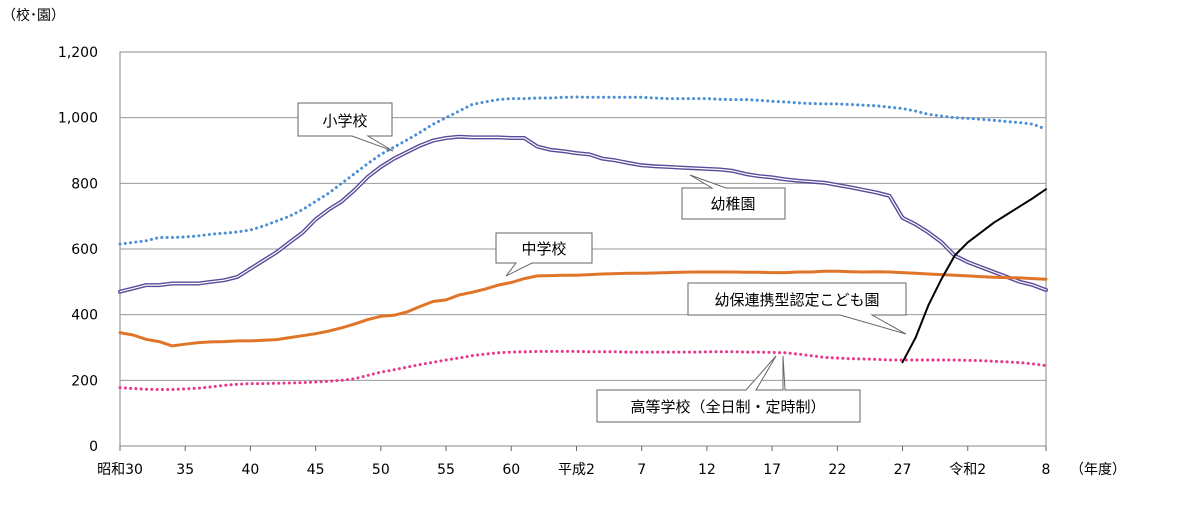 This screenshot has height=505, width=1200. I want to click on callout-nintei-kodomoen-text: 幼保連携型認定こども園, so click(796, 300).